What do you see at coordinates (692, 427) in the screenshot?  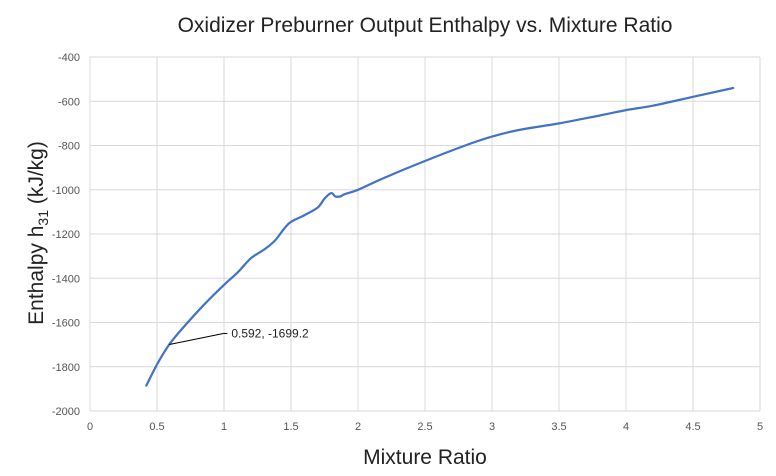 I see `x-tick-label: 4.5` at bounding box center [692, 427].